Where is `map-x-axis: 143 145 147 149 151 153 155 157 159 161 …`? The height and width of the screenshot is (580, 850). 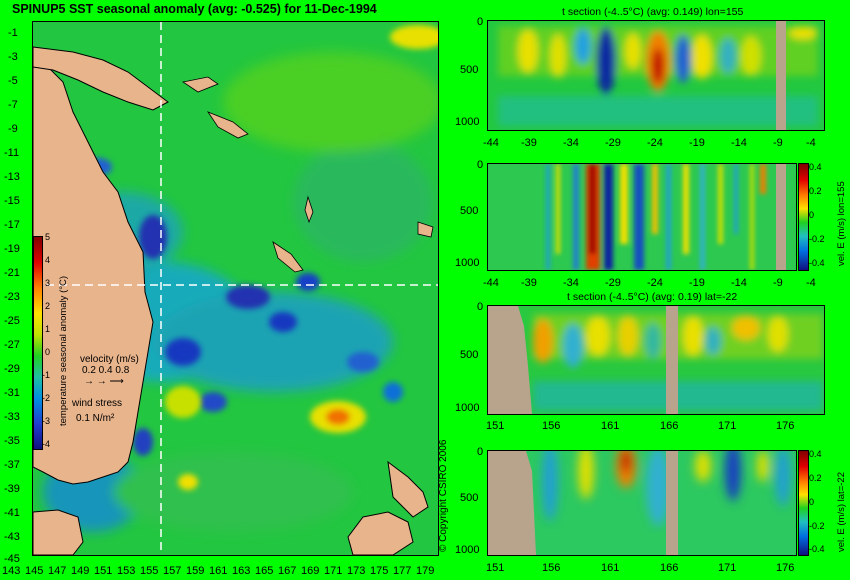
map-x-axis: 143 145 147 149 151 153 155 157 159 161 … is located at coordinates (222, 572).